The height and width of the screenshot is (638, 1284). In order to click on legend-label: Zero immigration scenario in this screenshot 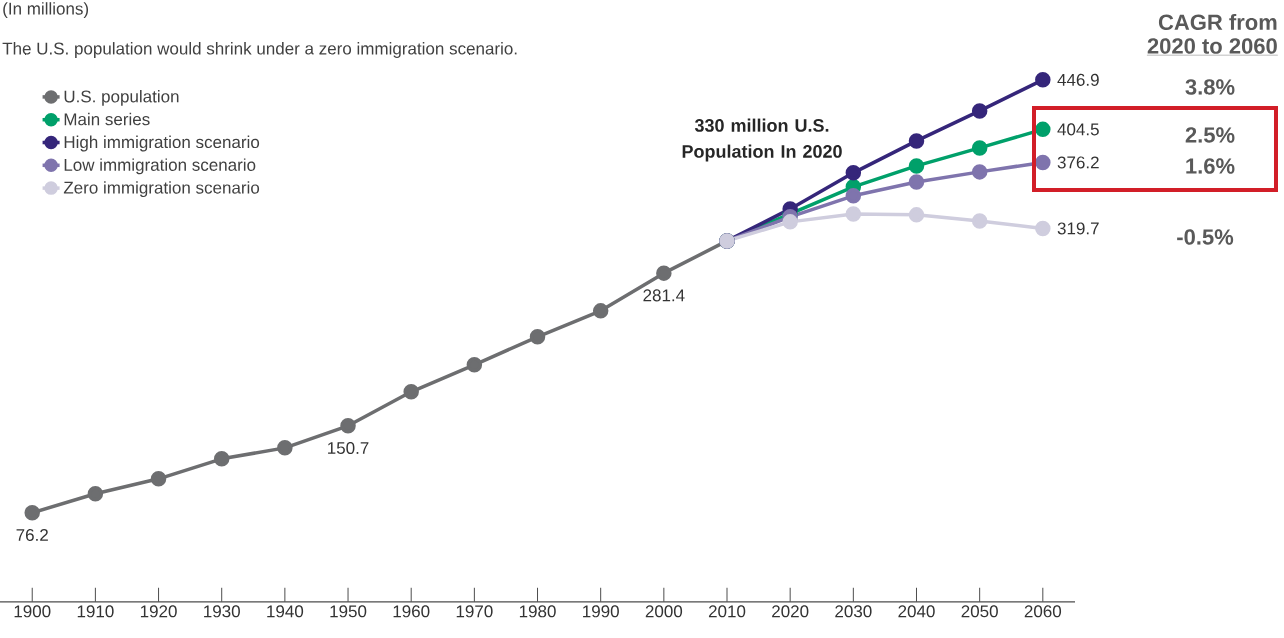, I will do `click(161, 189)`.